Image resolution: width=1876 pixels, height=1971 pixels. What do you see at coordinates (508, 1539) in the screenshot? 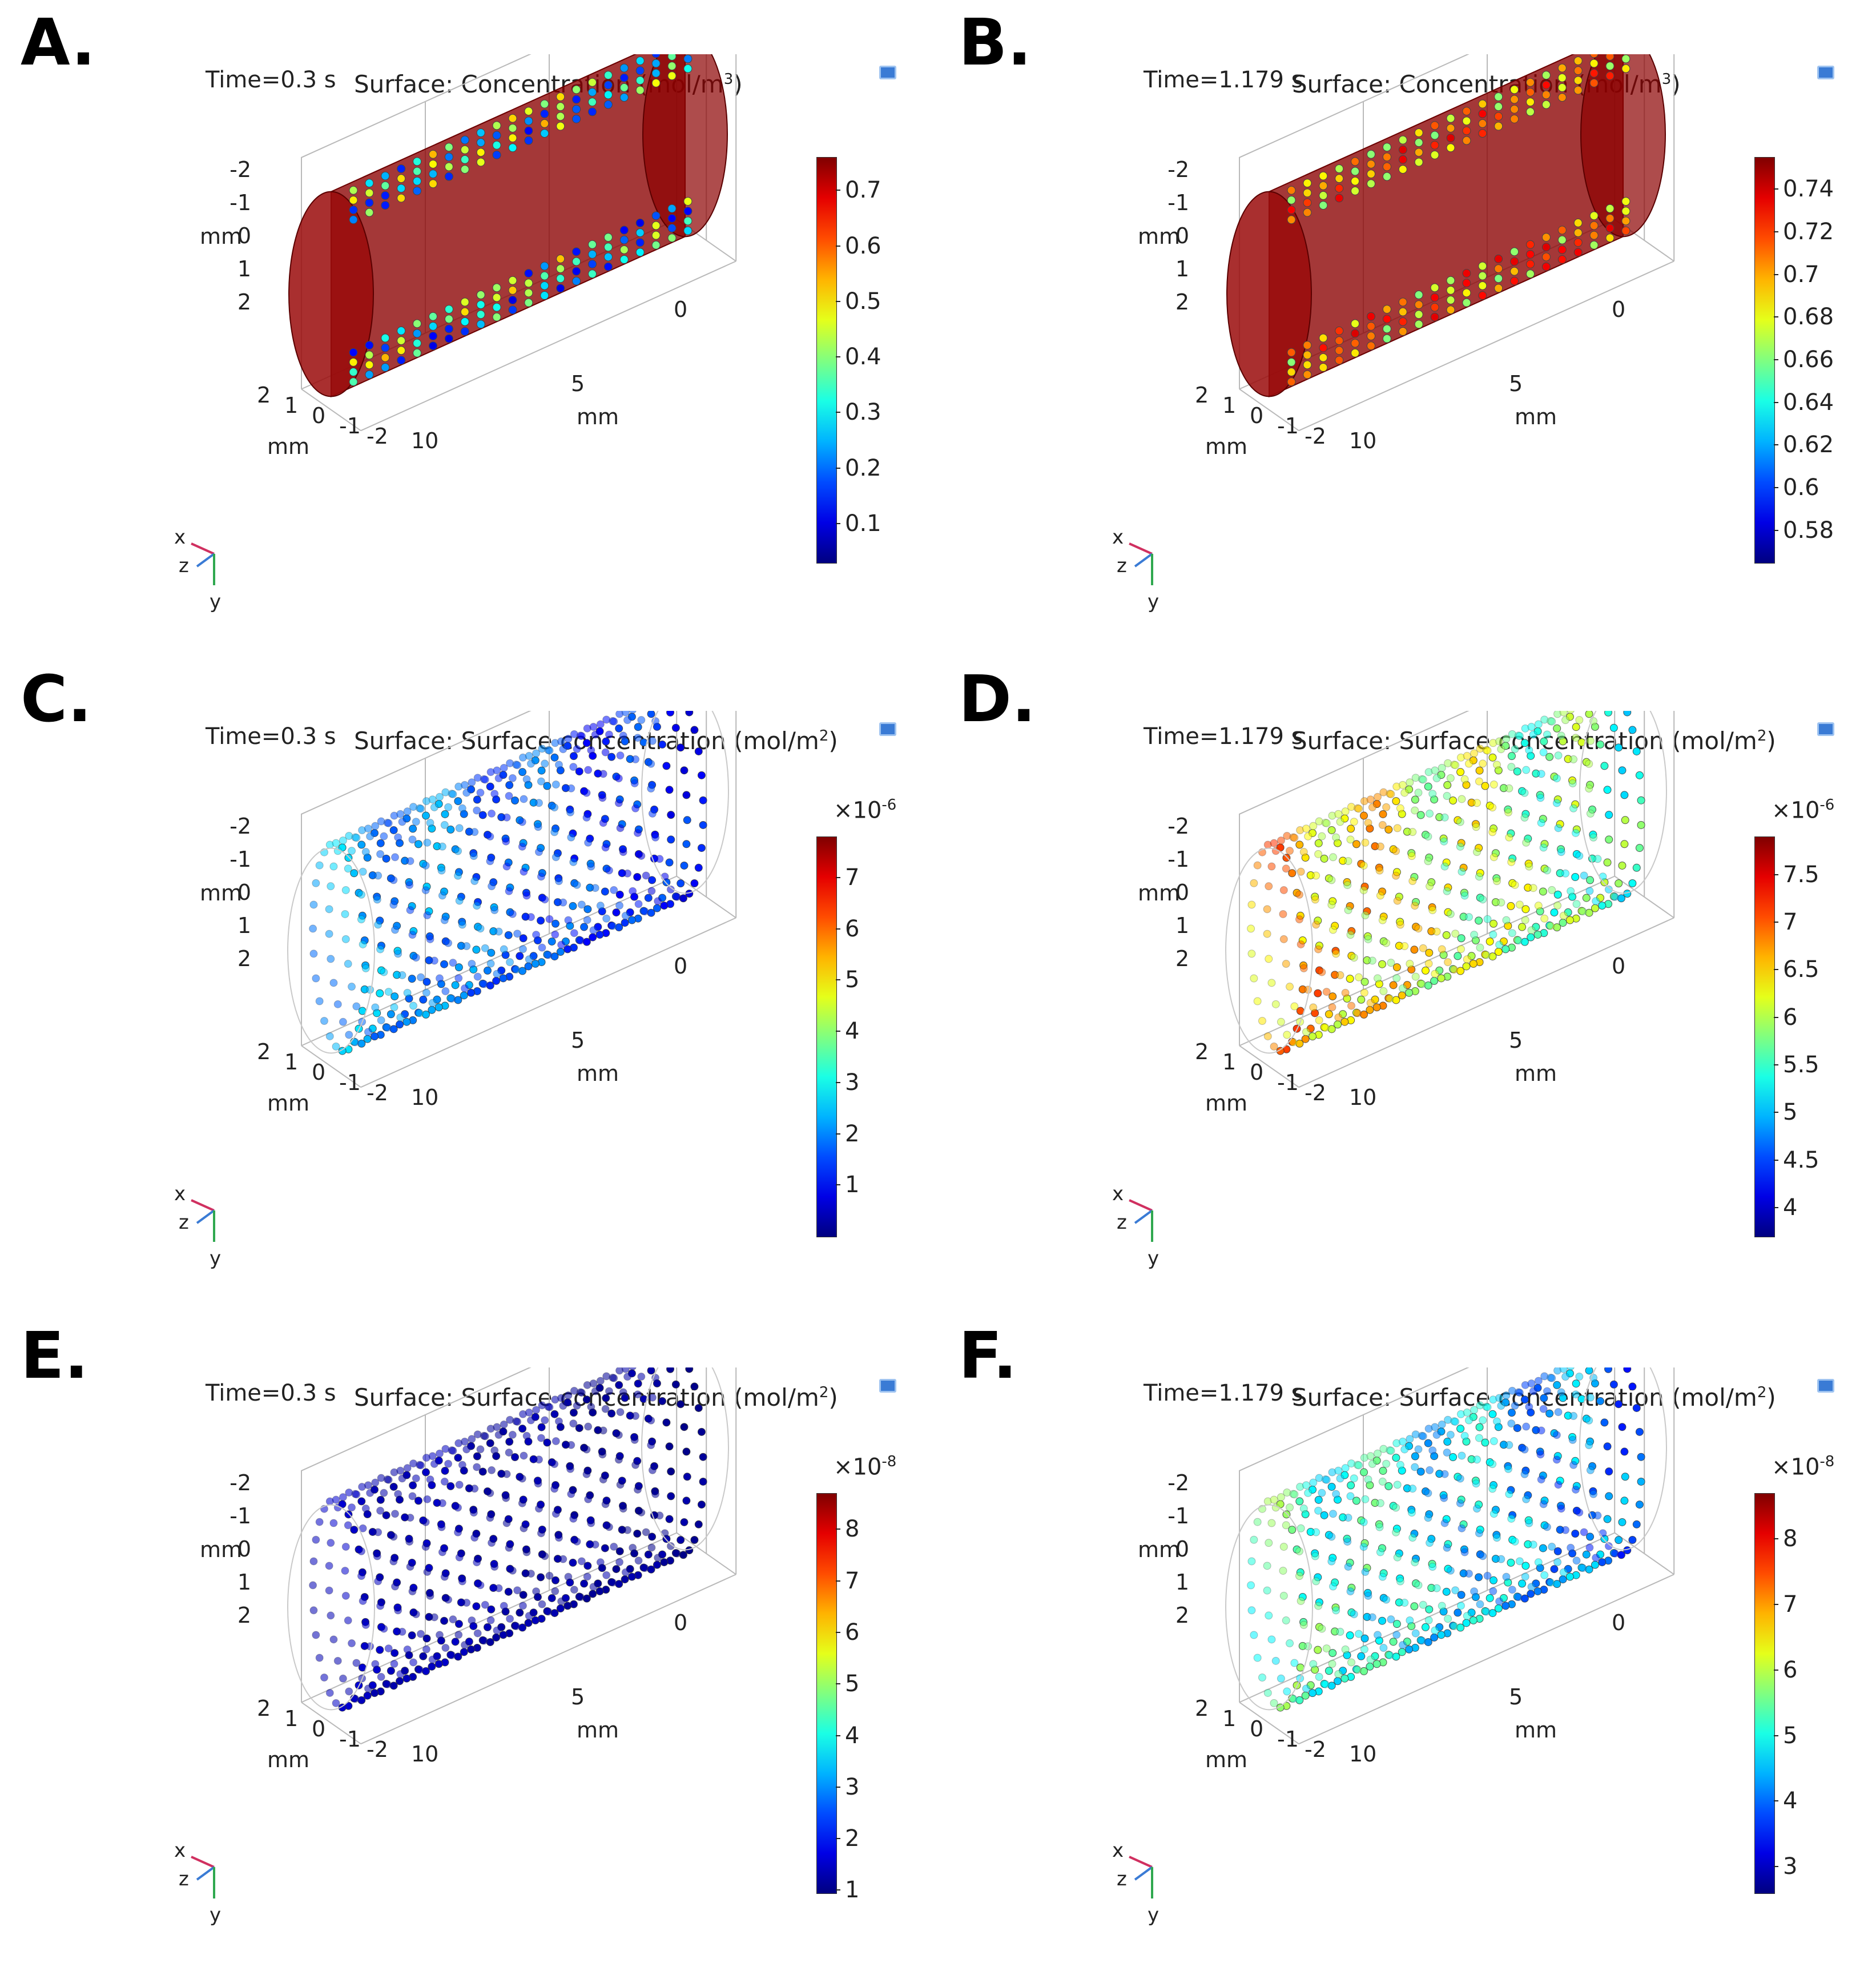
I see `cylinder-outline` at bounding box center [508, 1539].